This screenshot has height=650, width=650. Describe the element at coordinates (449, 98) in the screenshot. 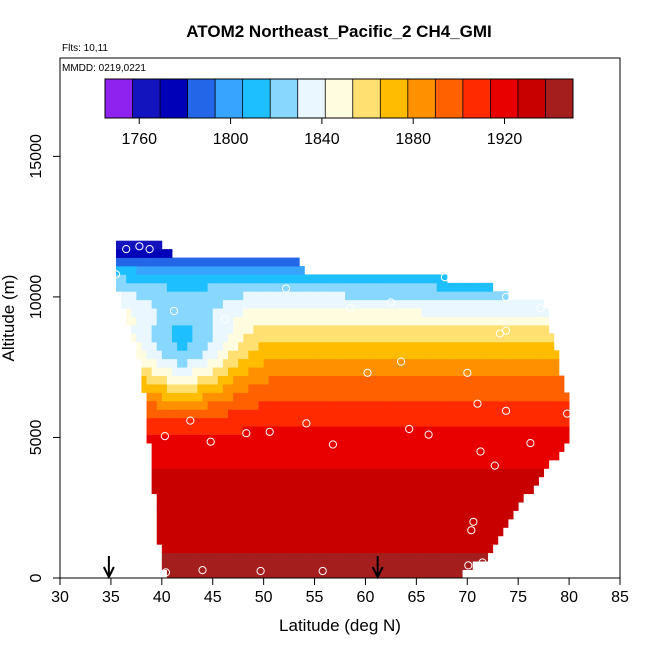

I see `colorbar-segment` at that location.